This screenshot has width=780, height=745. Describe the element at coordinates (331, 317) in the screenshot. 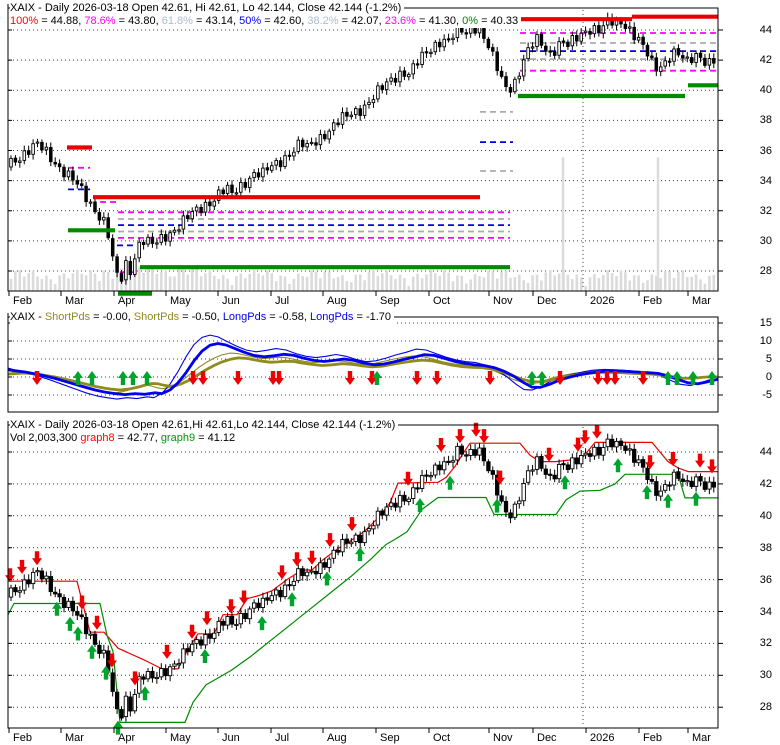

I see `oscillator-series-label: LongPds` at that location.